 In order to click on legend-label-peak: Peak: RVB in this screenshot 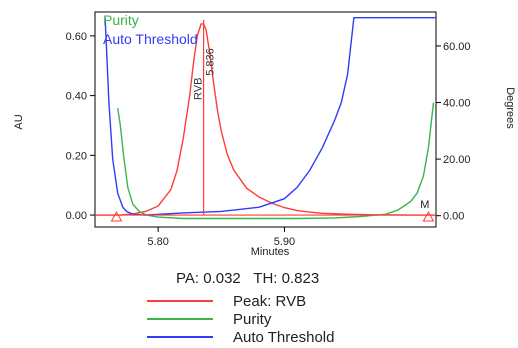, I will do `click(270, 301)`.